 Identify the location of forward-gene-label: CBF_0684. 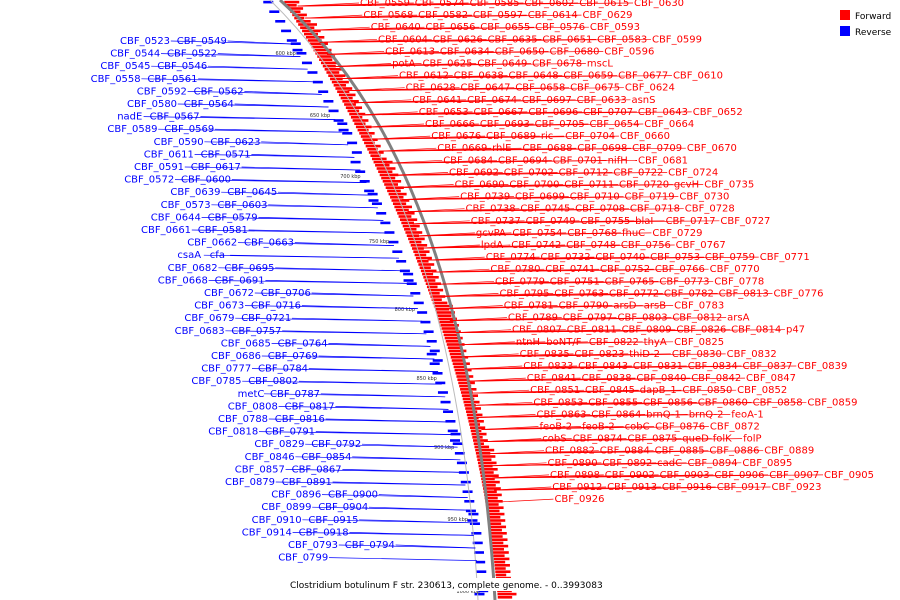
(468, 160).